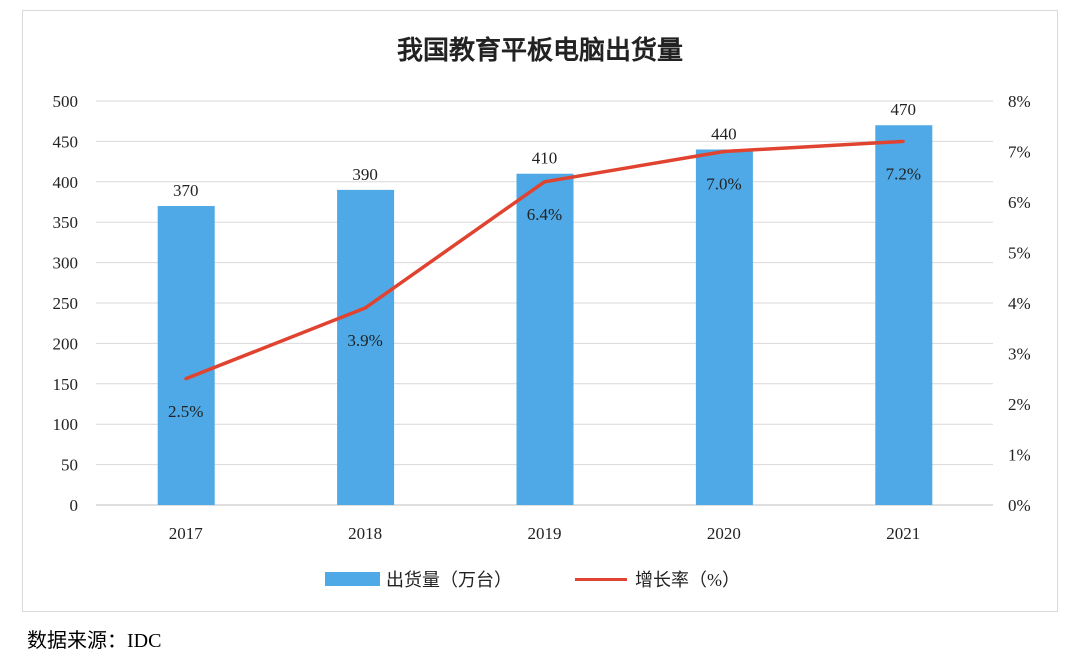 This screenshot has height=663, width=1080. Describe the element at coordinates (724, 327) in the screenshot. I see `bar-2020` at that location.